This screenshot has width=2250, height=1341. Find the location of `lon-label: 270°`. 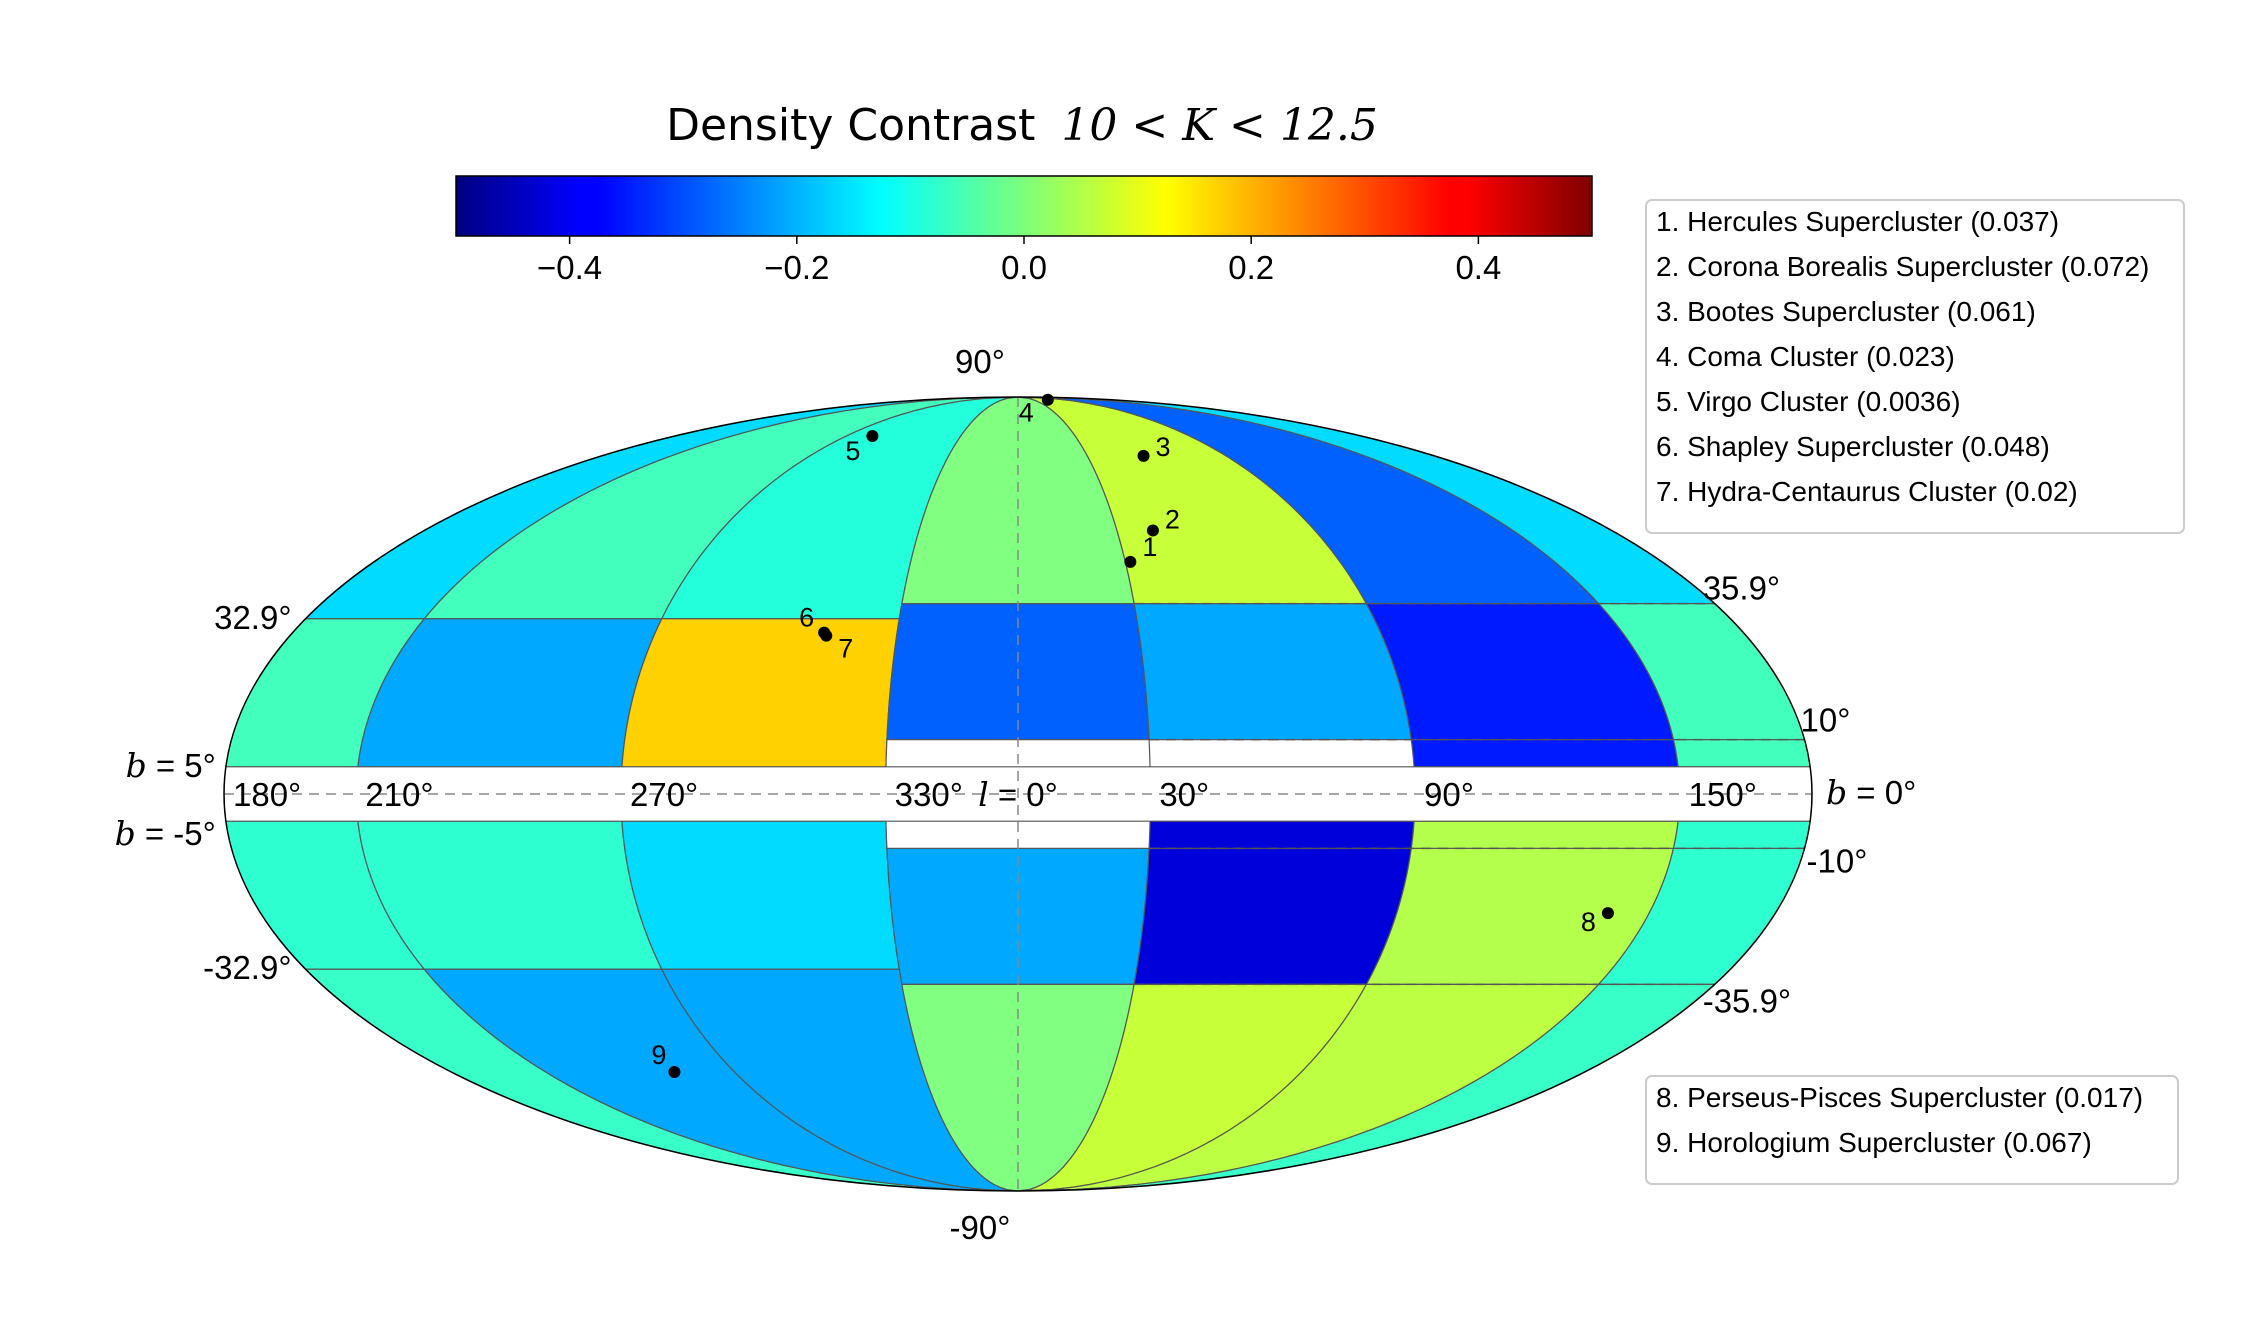

lon-label: 270° is located at coordinates (664, 794).